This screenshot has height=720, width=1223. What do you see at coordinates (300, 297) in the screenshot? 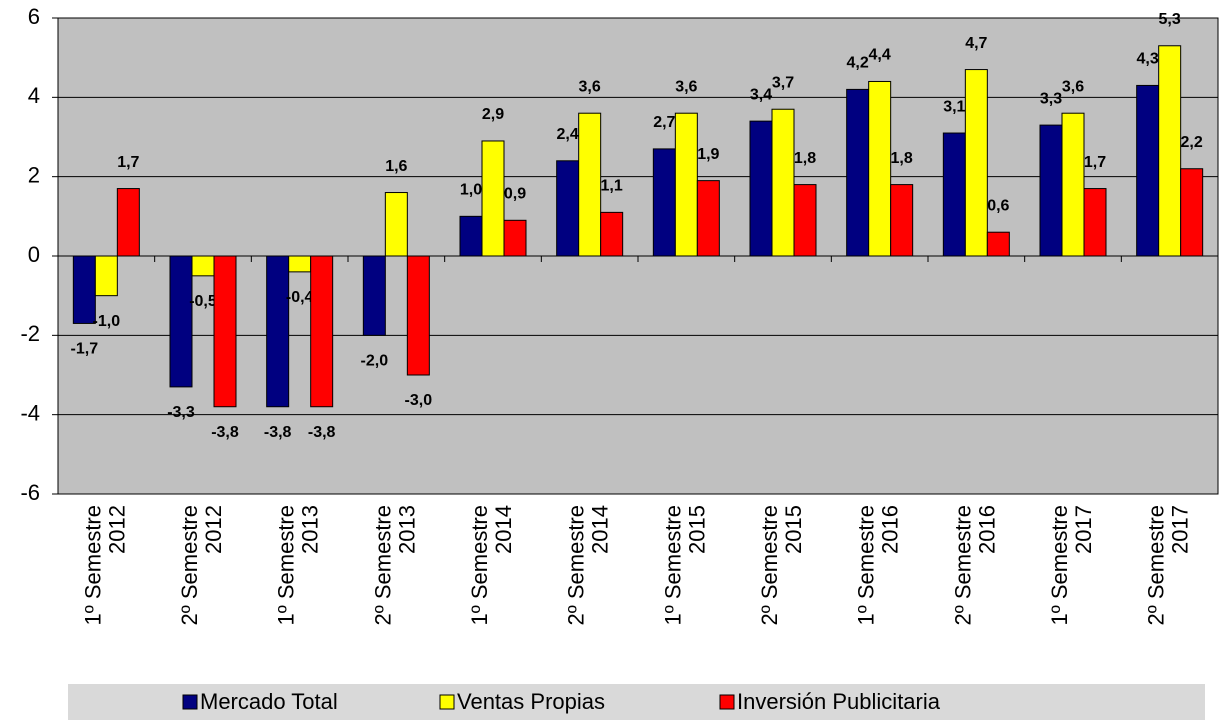
I see `value-label: -0,4` at bounding box center [300, 297].